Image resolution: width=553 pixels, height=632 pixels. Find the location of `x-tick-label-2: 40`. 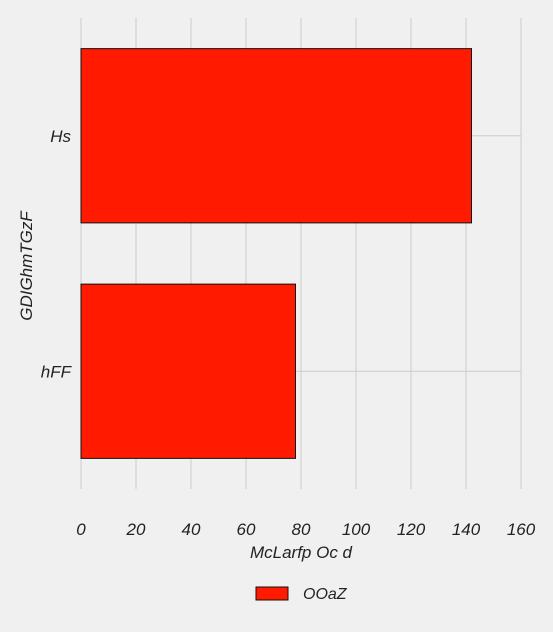

x-tick-label-2: 40 is located at coordinates (191, 529).